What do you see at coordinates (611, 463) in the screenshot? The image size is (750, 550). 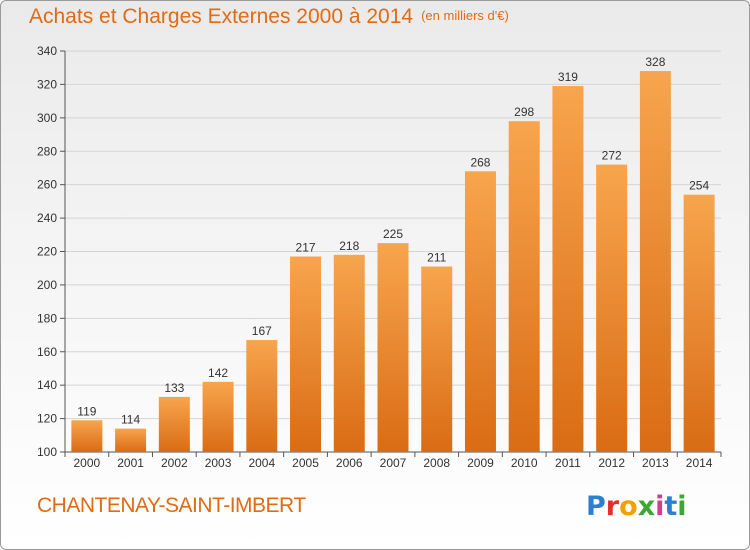 I see `x-tick-label: 2012` at bounding box center [611, 463].